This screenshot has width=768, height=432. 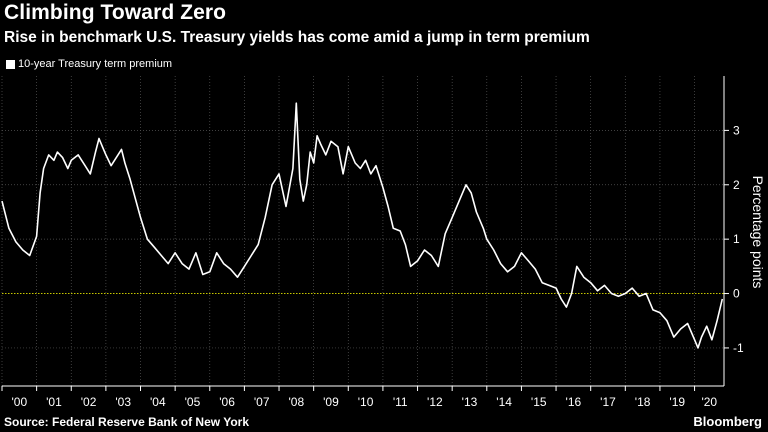 What do you see at coordinates (504, 402) in the screenshot?
I see `x-tick-label: '14` at bounding box center [504, 402].